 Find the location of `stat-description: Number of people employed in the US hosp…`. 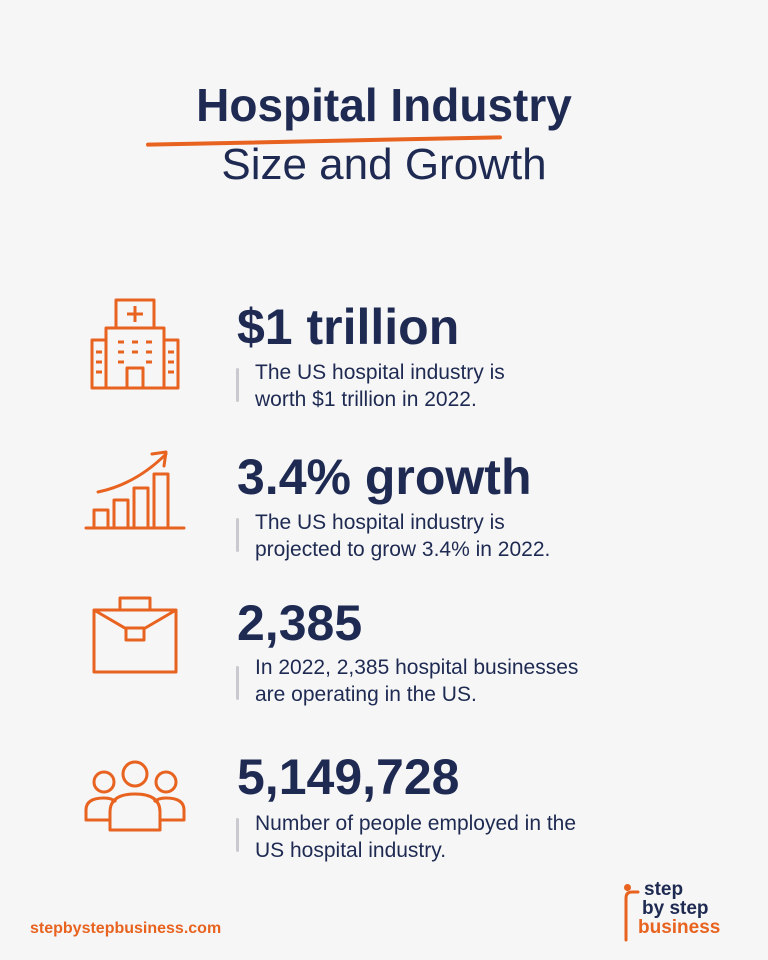

stat-description: Number of people employed in the US hosp… is located at coordinates (475, 837).